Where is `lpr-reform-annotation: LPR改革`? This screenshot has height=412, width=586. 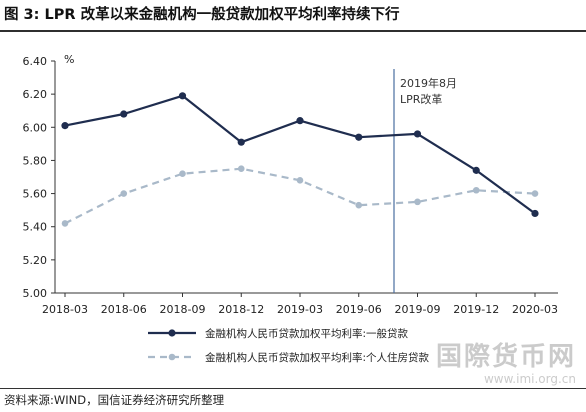
lpr-reform-annotation: LPR改革 is located at coordinates (421, 99).